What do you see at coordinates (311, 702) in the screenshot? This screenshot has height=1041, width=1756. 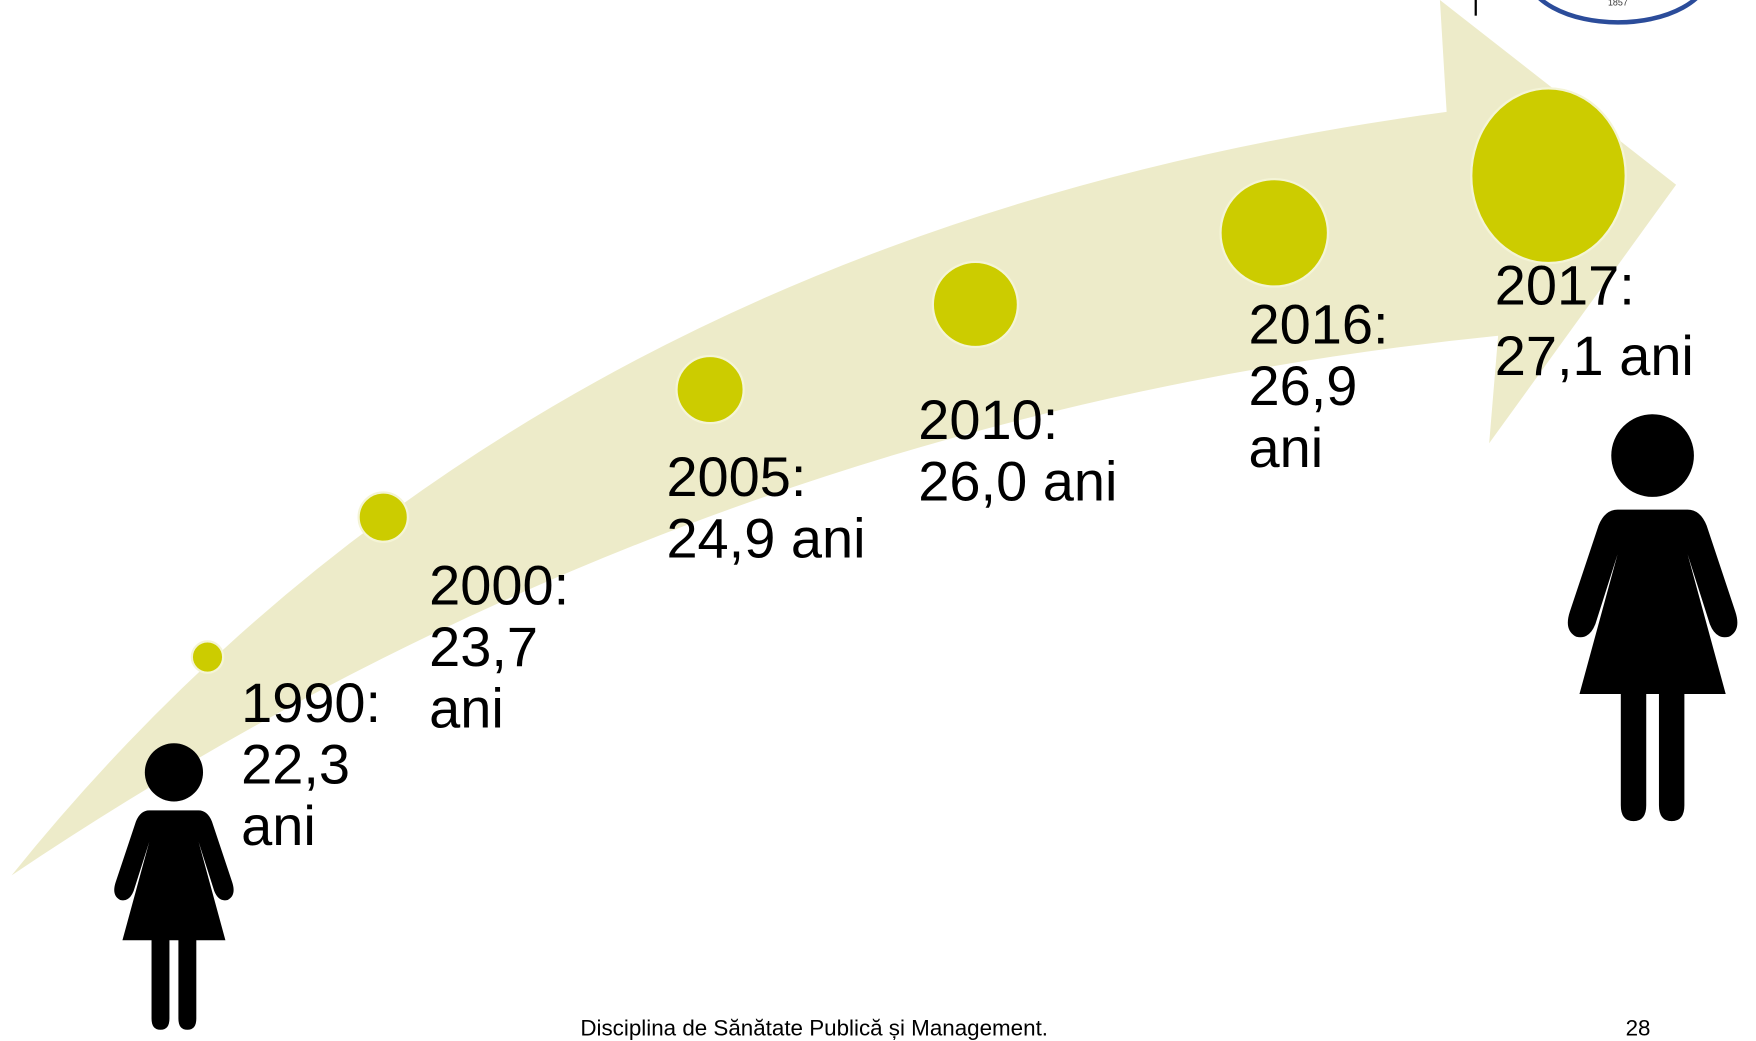 I see `milestone-label: 1990:` at bounding box center [311, 702].